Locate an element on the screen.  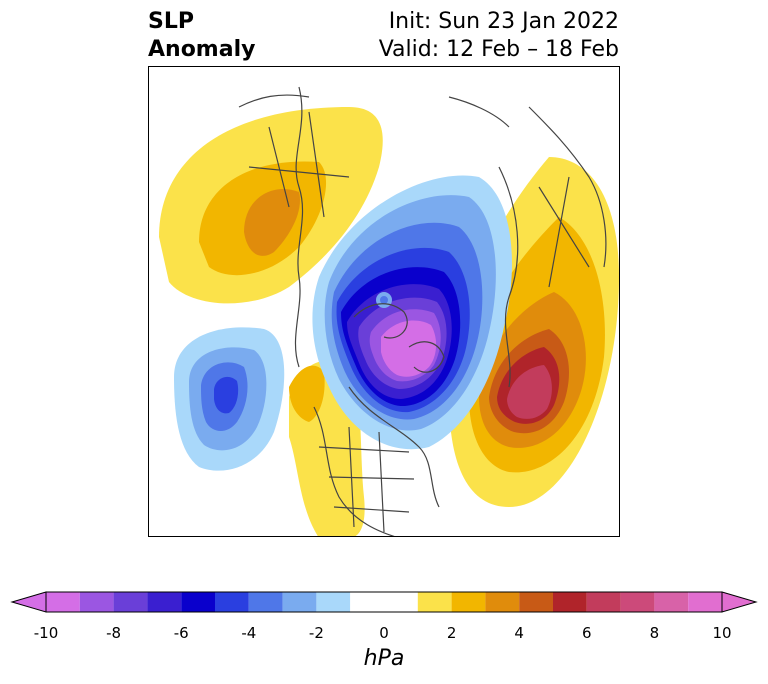
colorbar-tick-label: 6 is located at coordinates (587, 633).